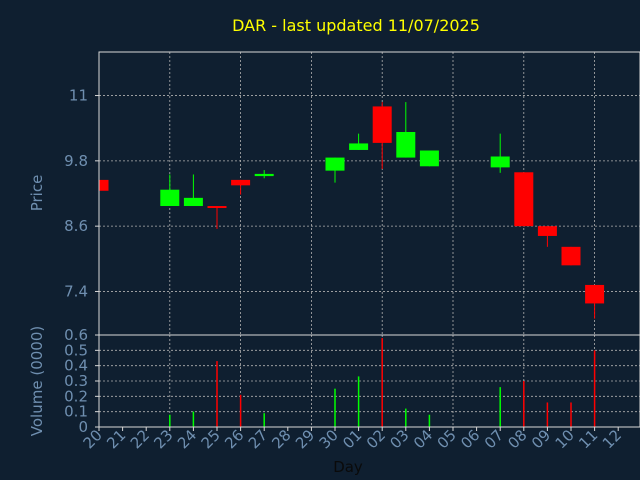 The image size is (640, 480). I want to click on x-tick-label: 03, so click(399, 439).